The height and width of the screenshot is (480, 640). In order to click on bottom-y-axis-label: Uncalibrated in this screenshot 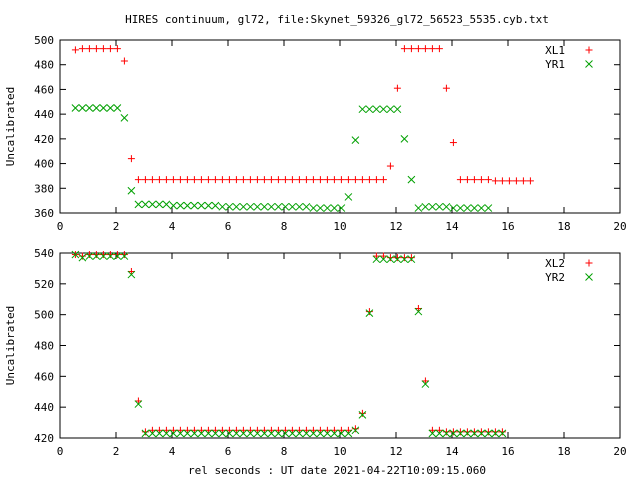, I will do `click(10, 345)`.